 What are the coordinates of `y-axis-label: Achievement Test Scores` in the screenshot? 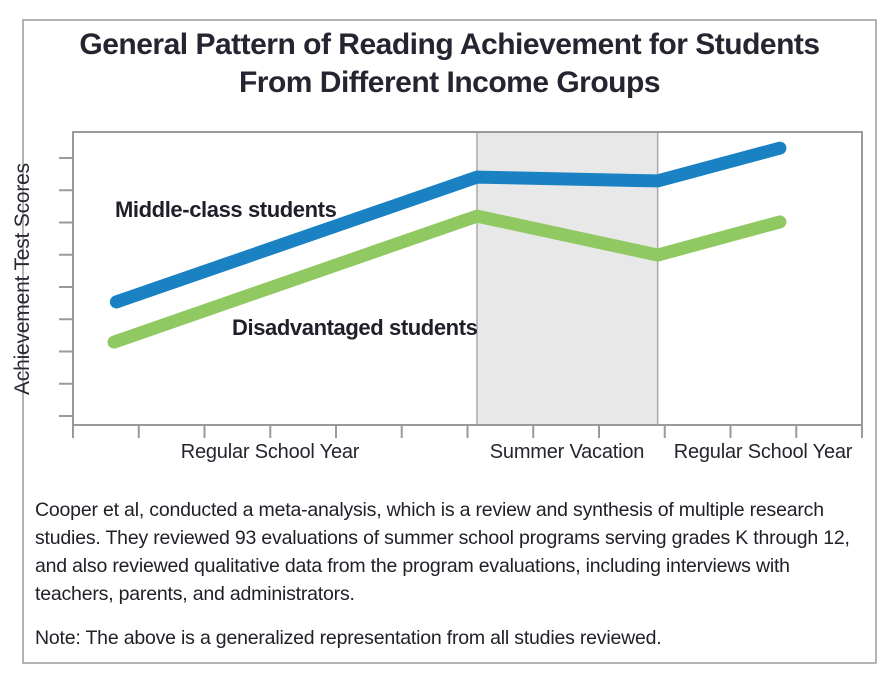 It's located at (22, 279).